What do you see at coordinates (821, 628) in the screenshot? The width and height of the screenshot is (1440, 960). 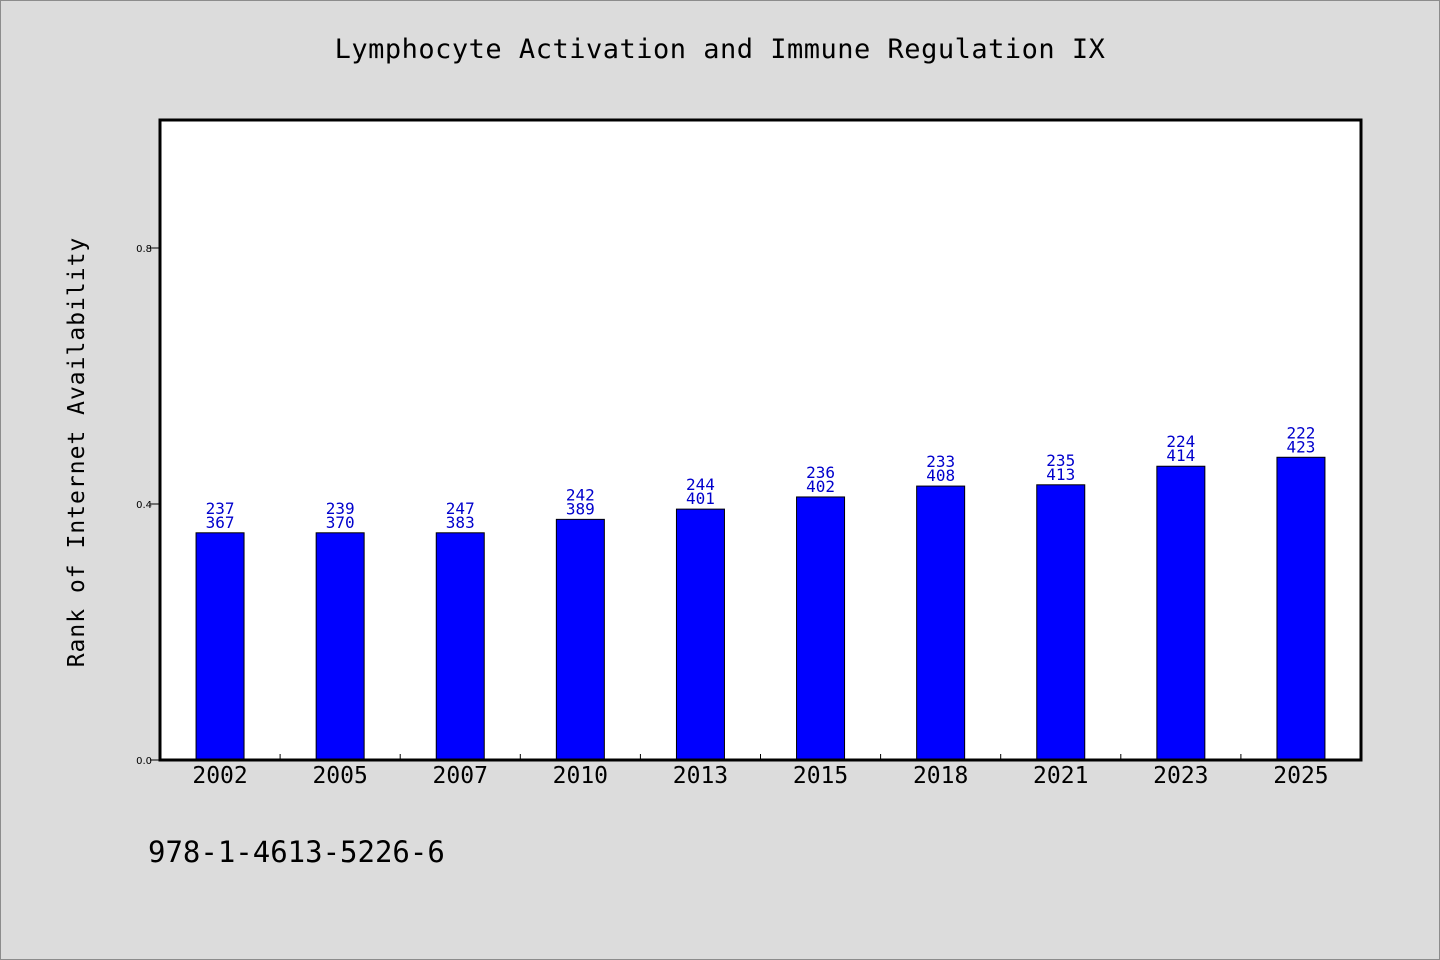 I see `bar-2015` at bounding box center [821, 628].